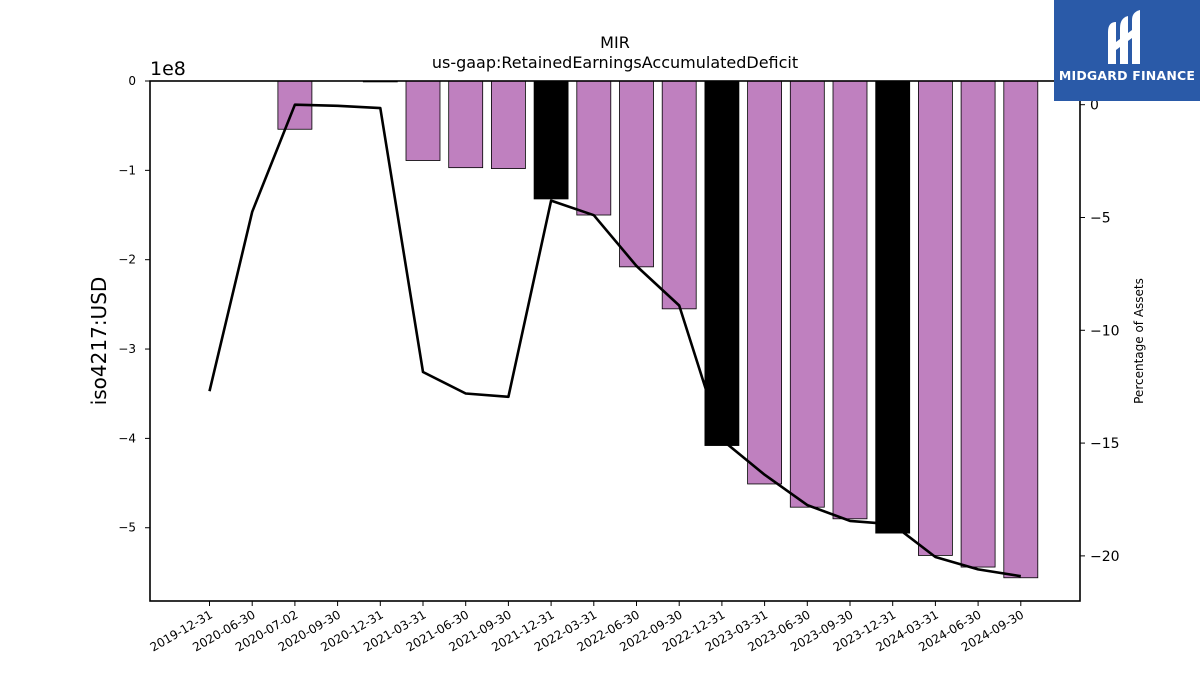 The image size is (1200, 680). I want to click on brand-name: MIDGARD FINANCE, so click(1127, 75).